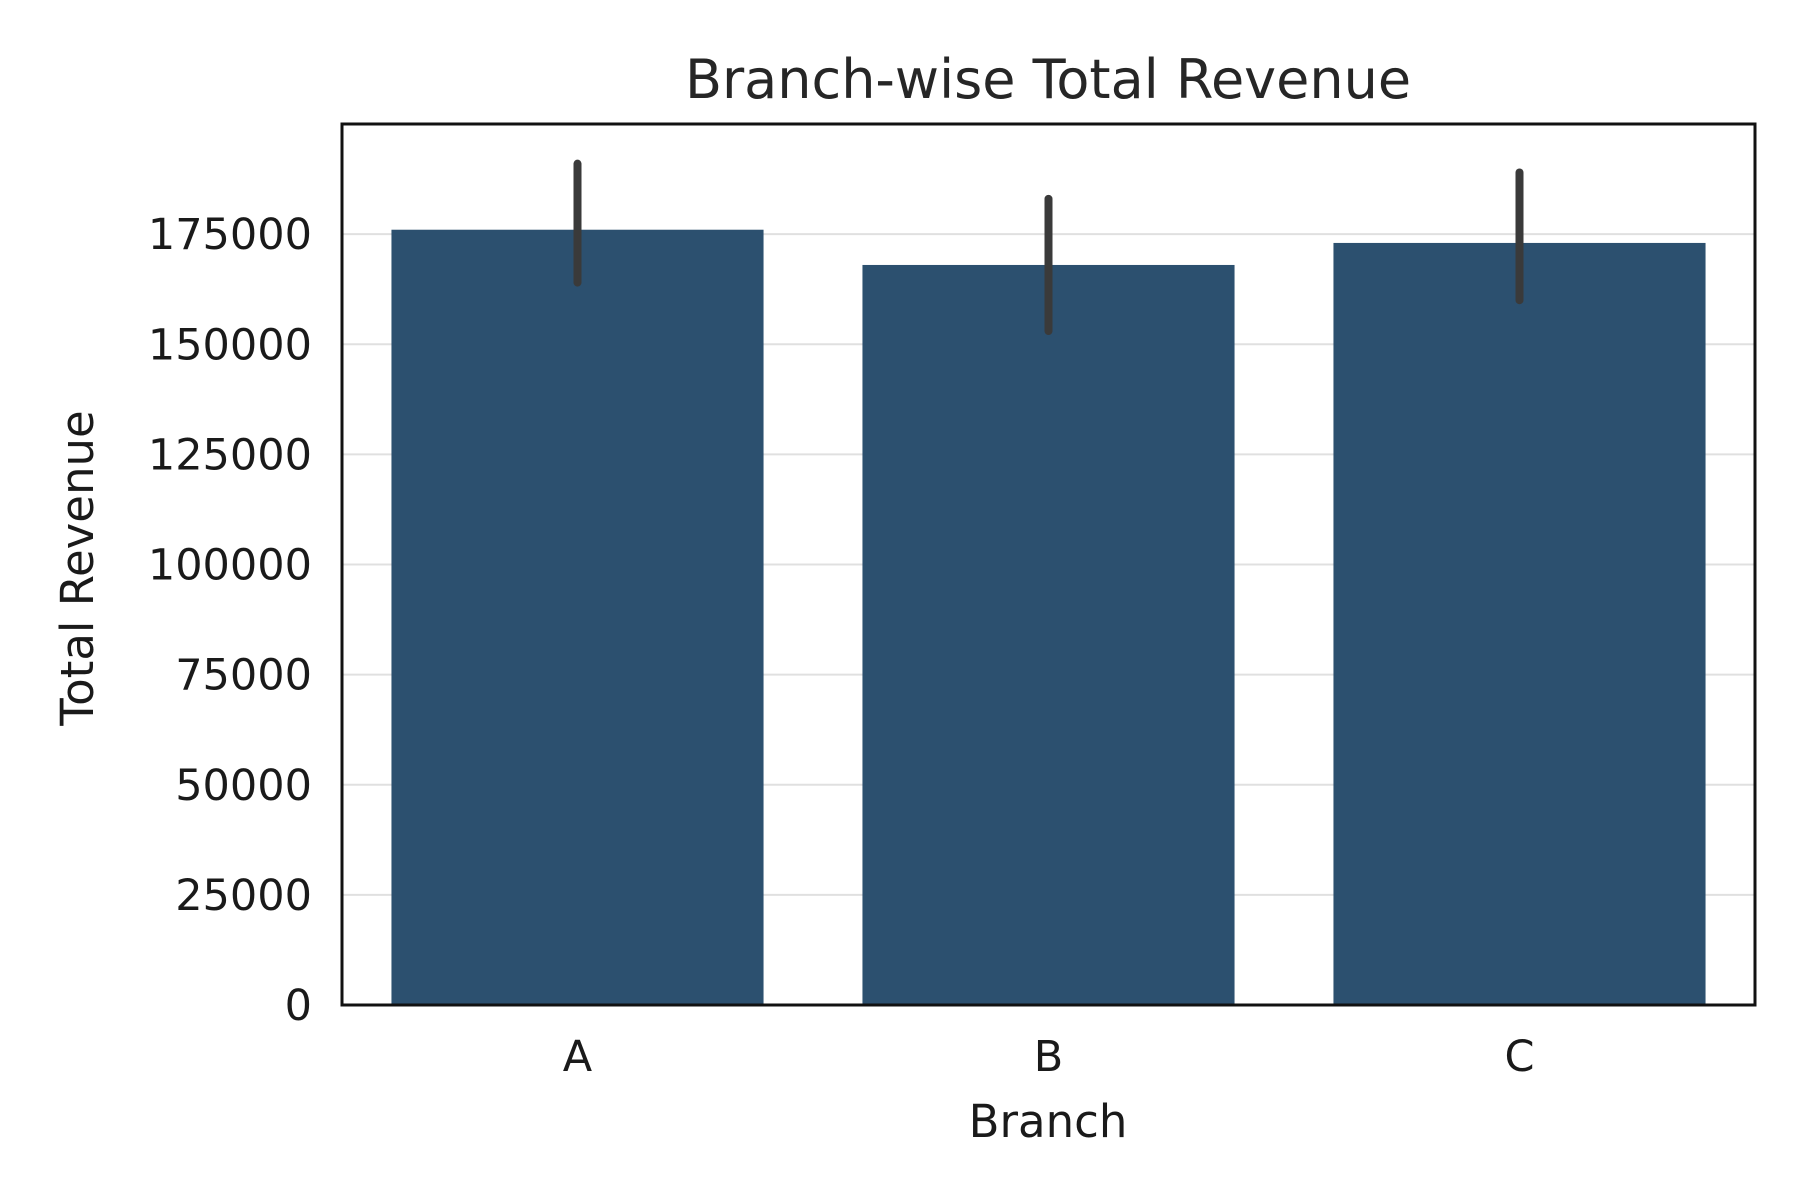 The width and height of the screenshot is (1800, 1200). What do you see at coordinates (243, 786) in the screenshot?
I see `y-tick-label: 50000` at bounding box center [243, 786].